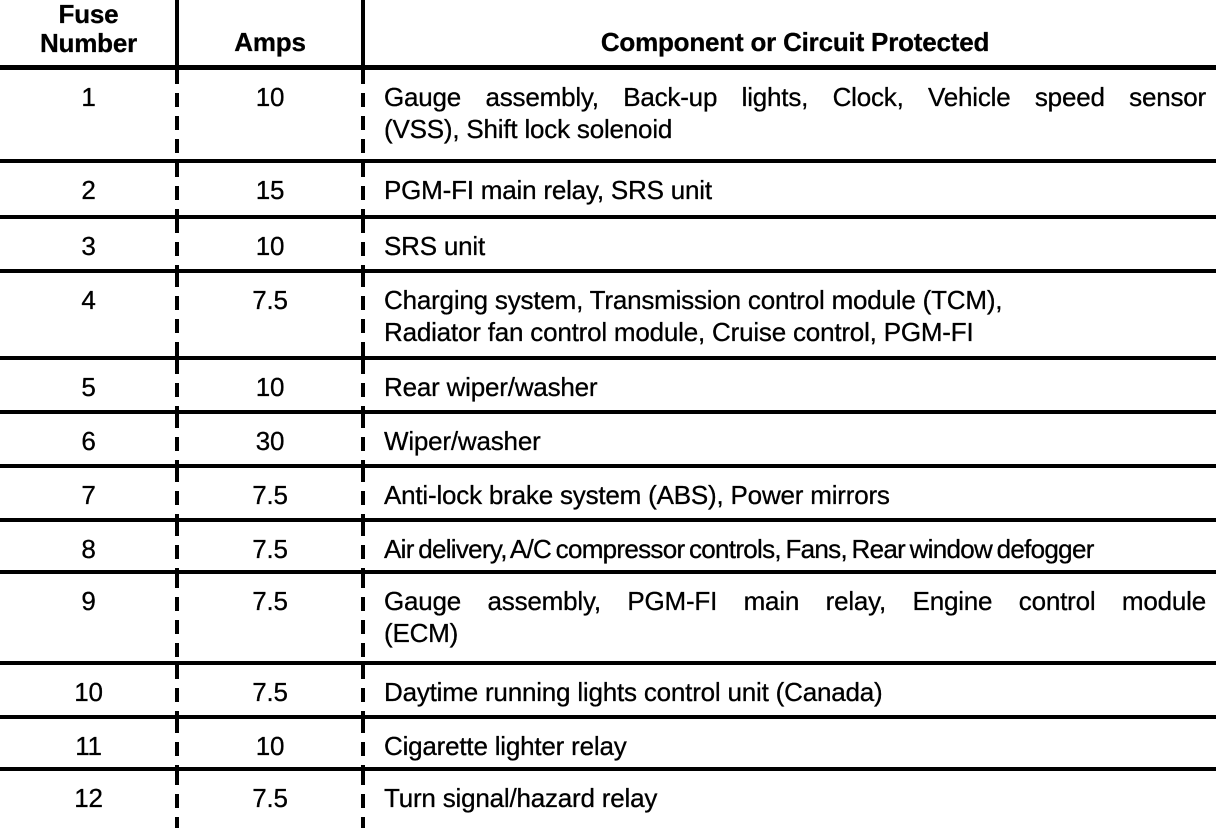 The image size is (1216, 828). I want to click on fuse-number-cell: 2, so click(89, 189).